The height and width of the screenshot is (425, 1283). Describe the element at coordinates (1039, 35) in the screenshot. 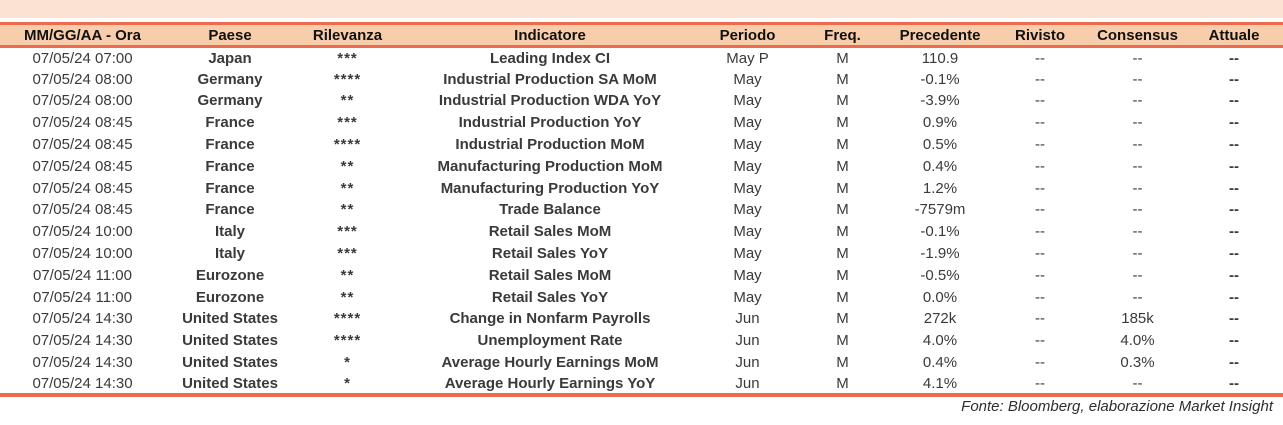

I see `column-header-revised: Rivisto` at that location.